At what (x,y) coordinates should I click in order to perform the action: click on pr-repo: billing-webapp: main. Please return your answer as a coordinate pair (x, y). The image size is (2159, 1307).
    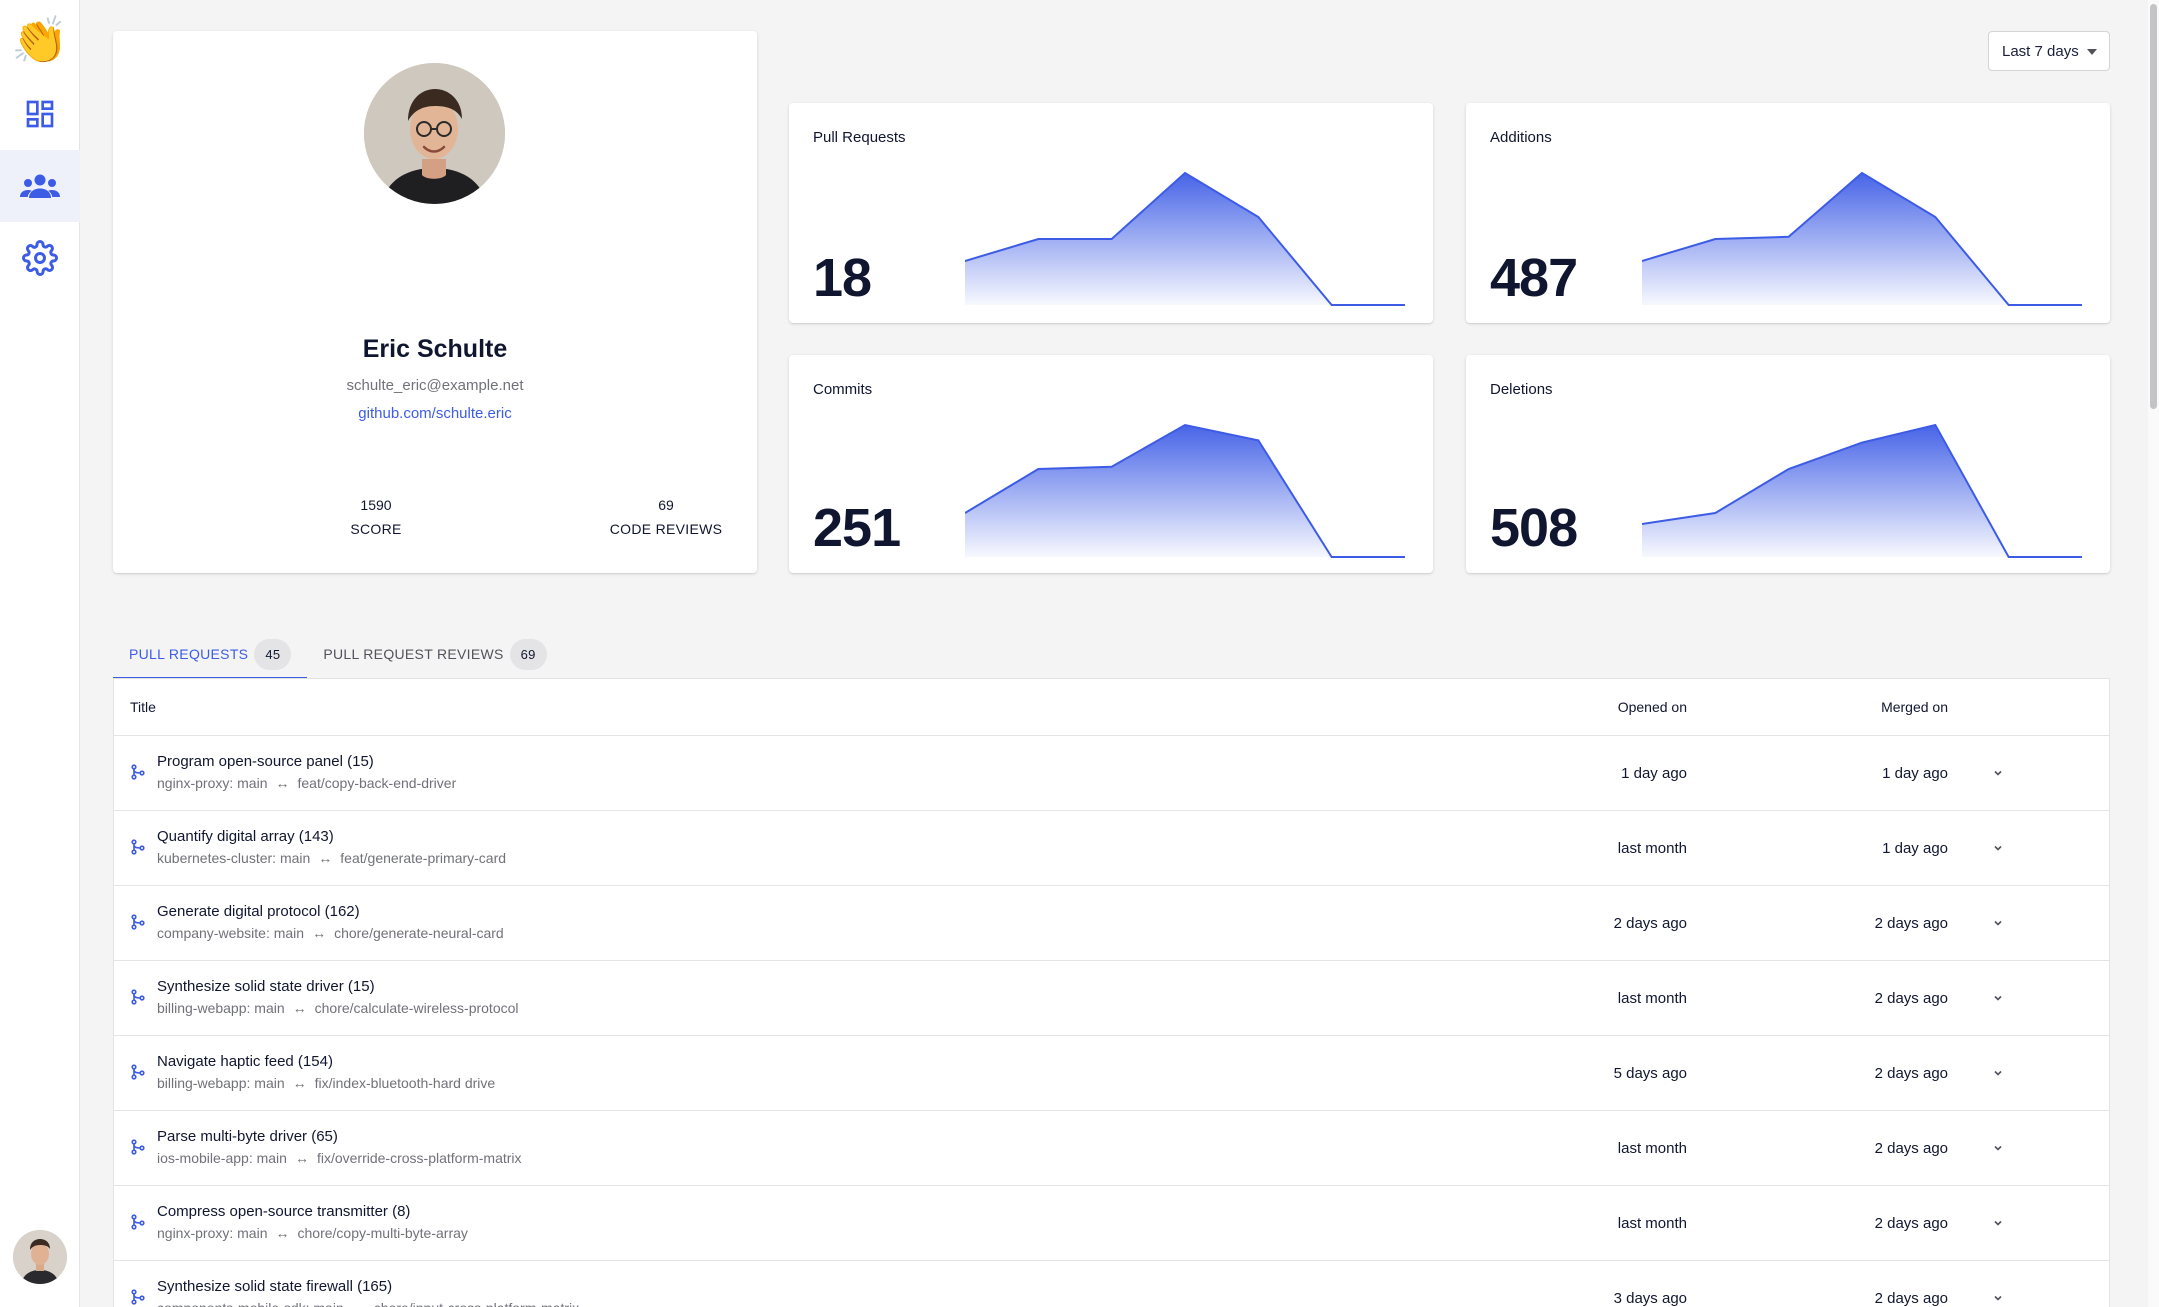
    Looking at the image, I should click on (221, 1008).